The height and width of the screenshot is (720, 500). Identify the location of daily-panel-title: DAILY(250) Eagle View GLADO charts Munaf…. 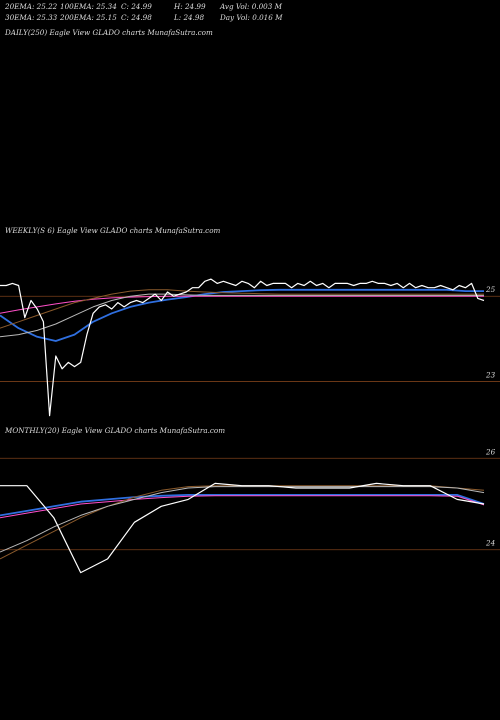
(109, 32).